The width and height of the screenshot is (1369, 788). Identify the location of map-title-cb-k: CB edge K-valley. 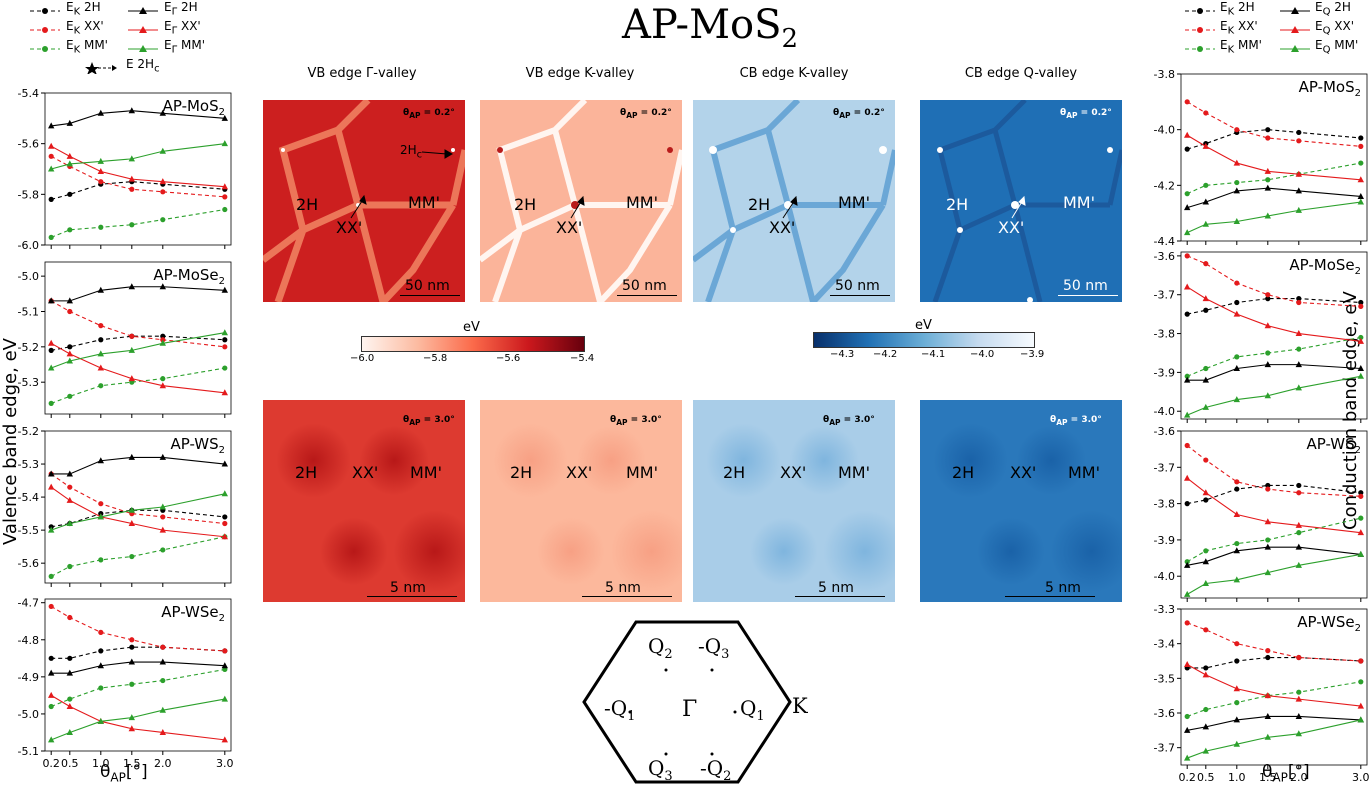
(794, 73).